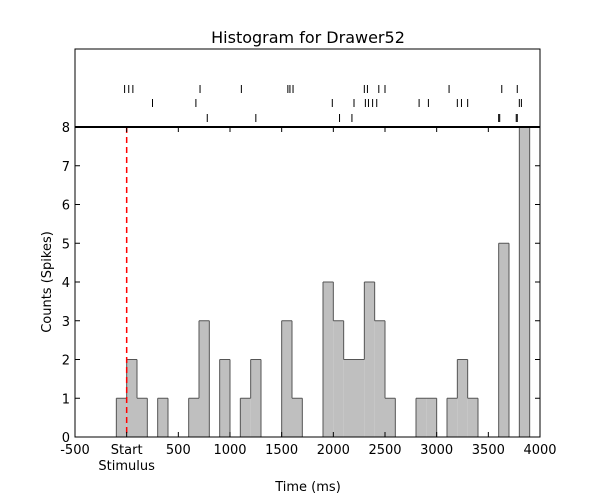  I want to click on raster-panel, so click(307, 88).